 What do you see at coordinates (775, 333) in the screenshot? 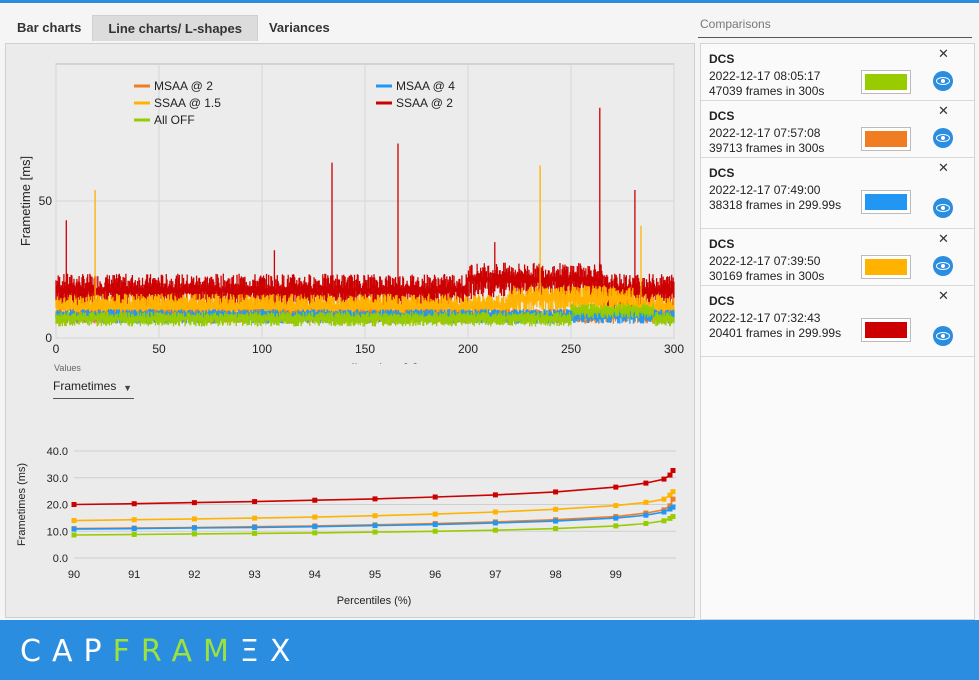
I see `comparison-frames: 20401 frames in 299.99s` at bounding box center [775, 333].